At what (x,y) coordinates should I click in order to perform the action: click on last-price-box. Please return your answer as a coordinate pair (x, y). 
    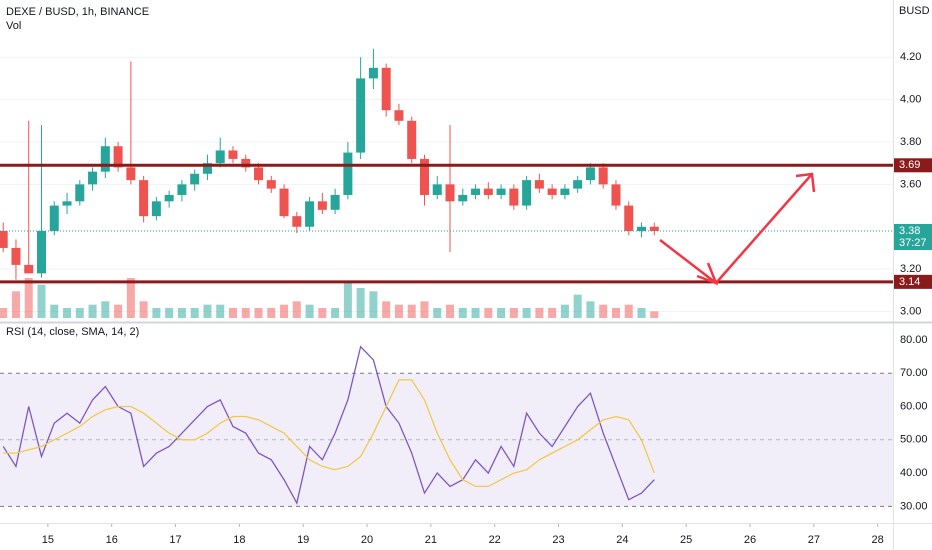
    Looking at the image, I should click on (913, 236).